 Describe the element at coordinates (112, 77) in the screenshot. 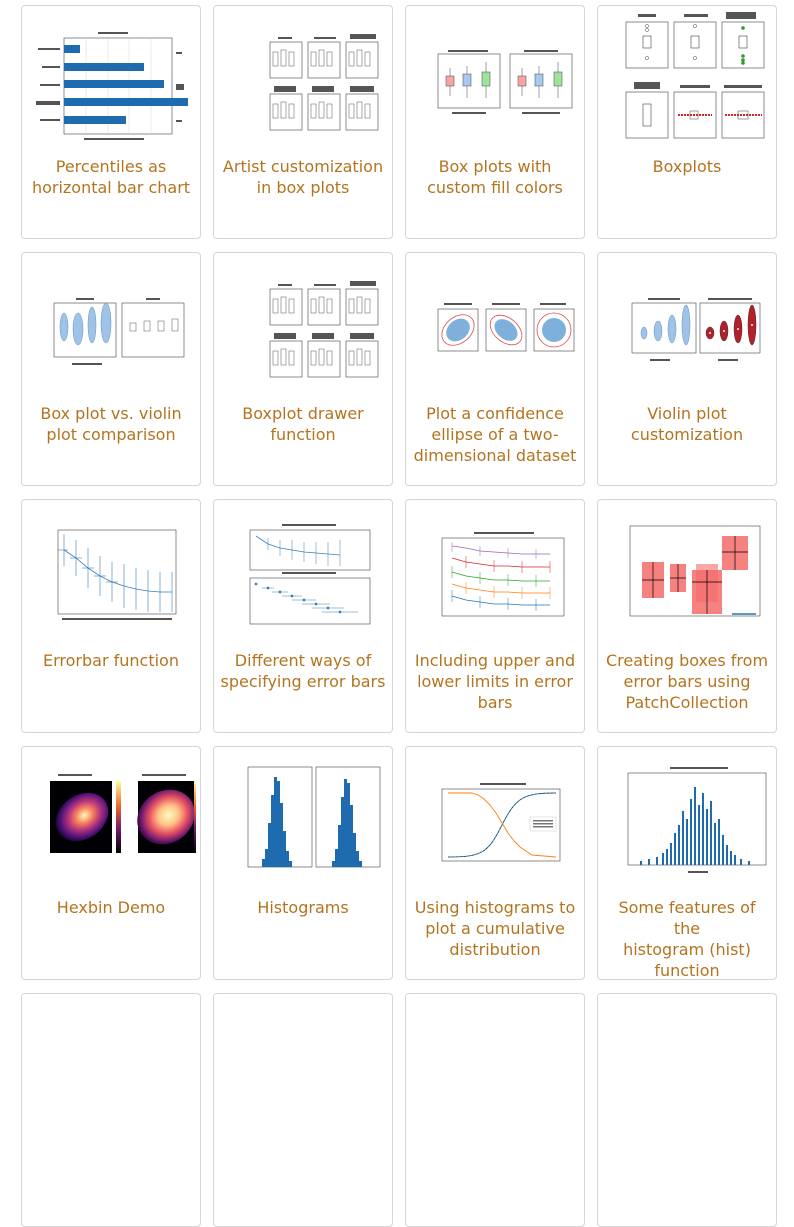

I see `percentiles-bar-chart-thumbnail` at that location.